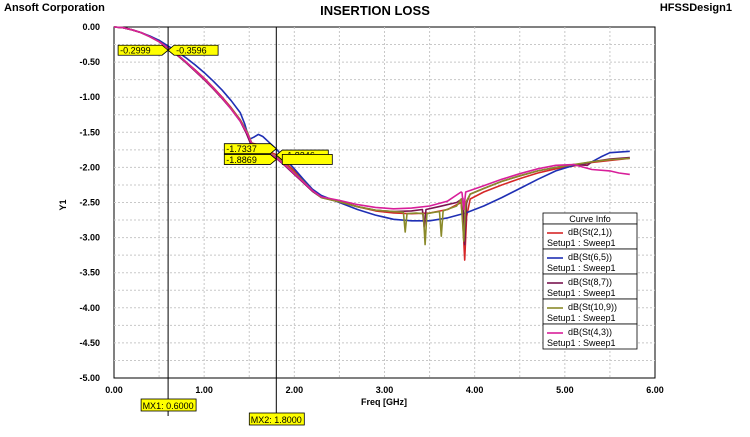  I want to click on marker-label: MX1: 0.6000, so click(168, 406).